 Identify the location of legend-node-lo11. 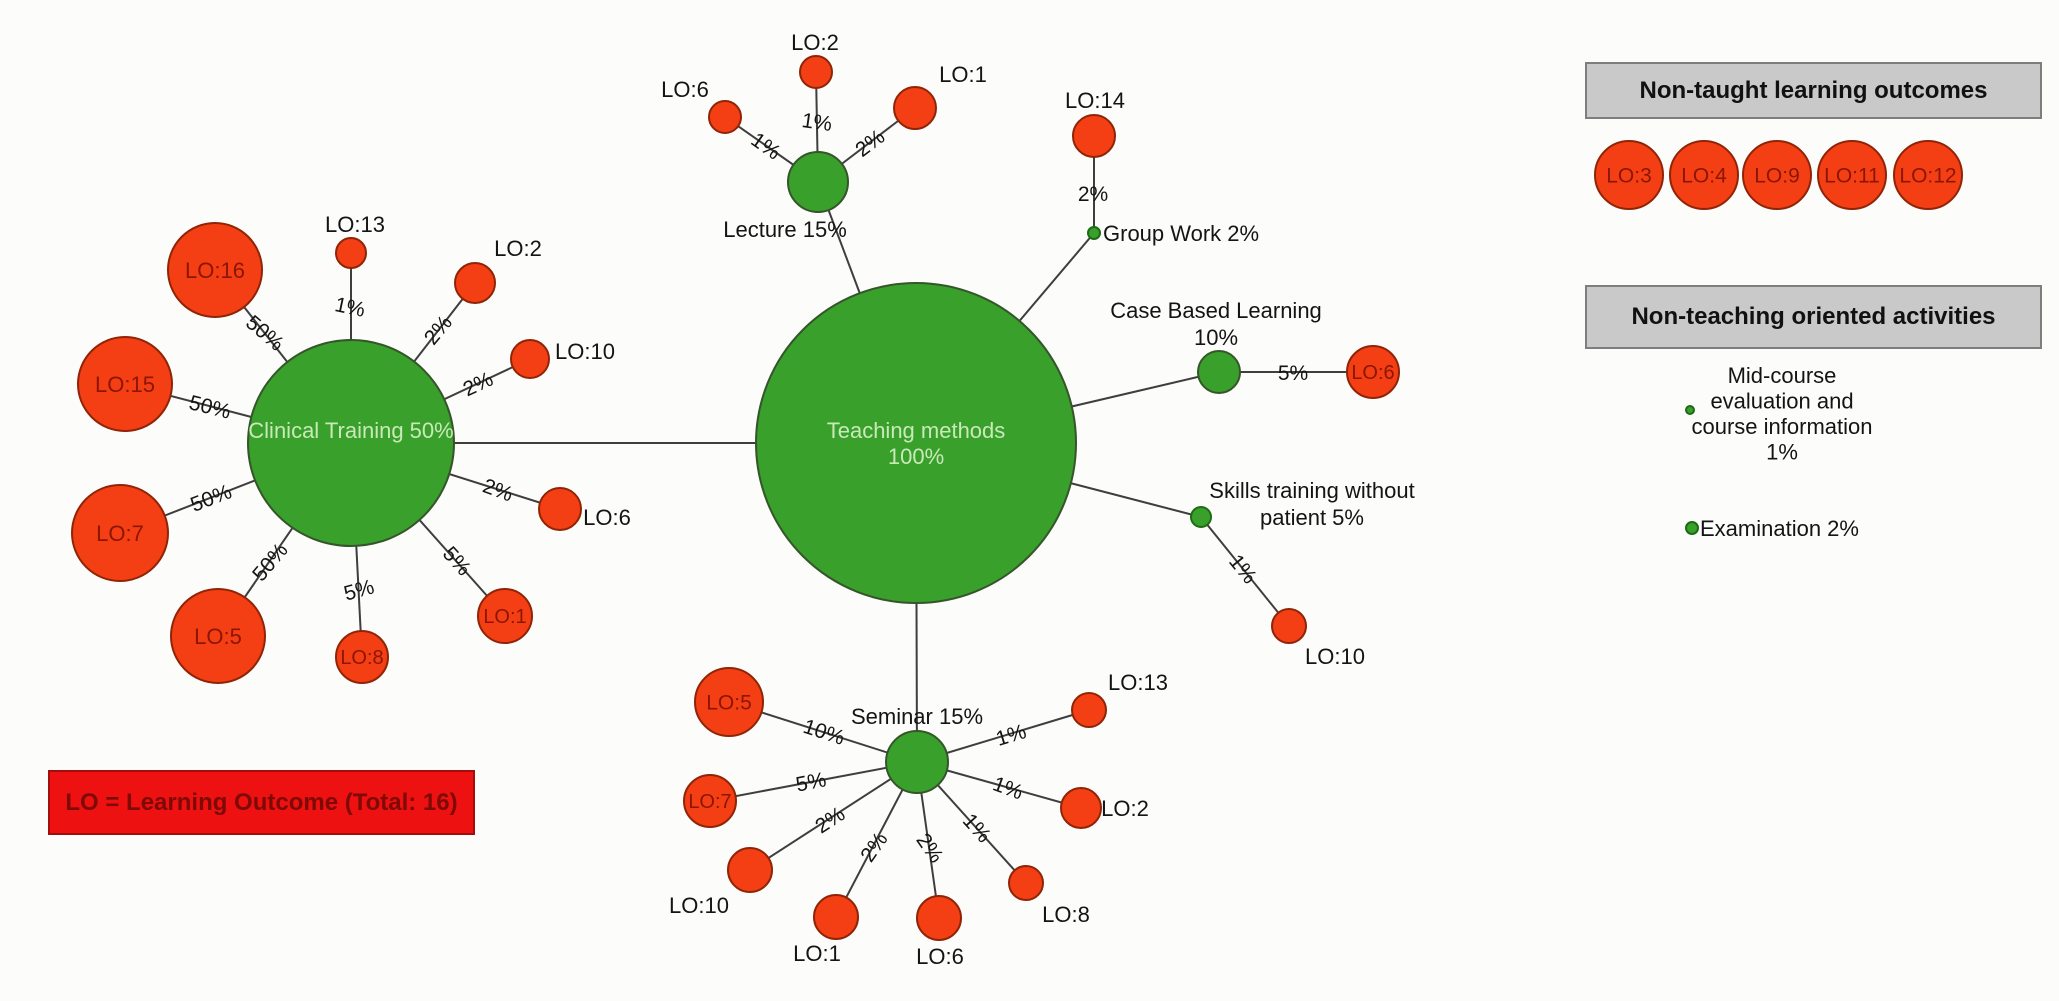
(1852, 175).